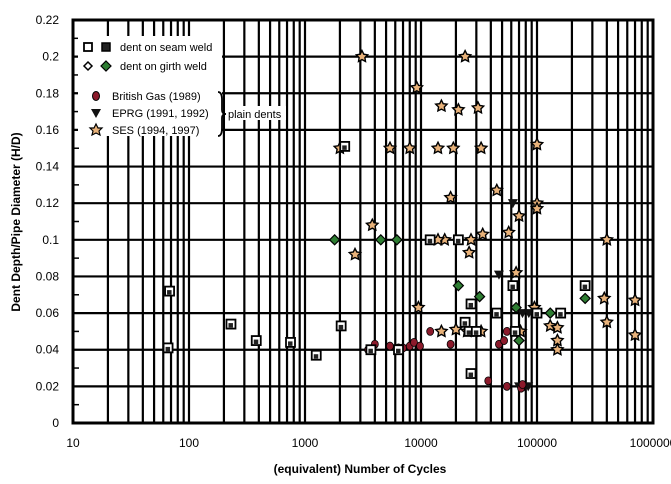  Describe the element at coordinates (48, 203) in the screenshot. I see `y-tick-label: 0.12` at that location.